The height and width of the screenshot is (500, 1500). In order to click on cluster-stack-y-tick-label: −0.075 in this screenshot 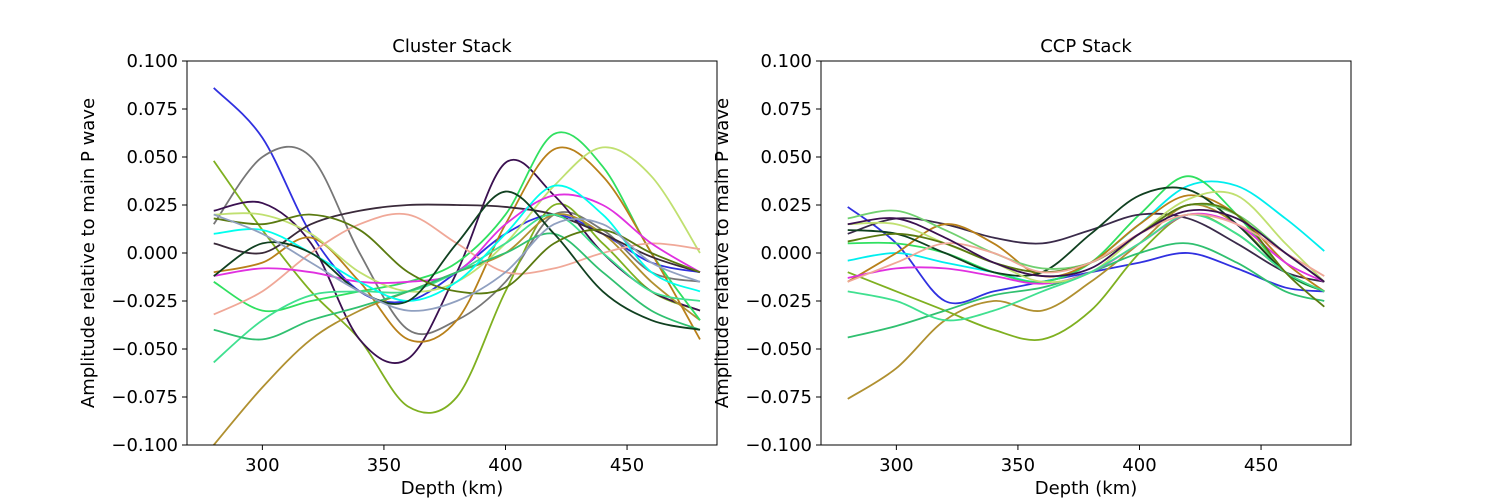, I will do `click(144, 397)`.